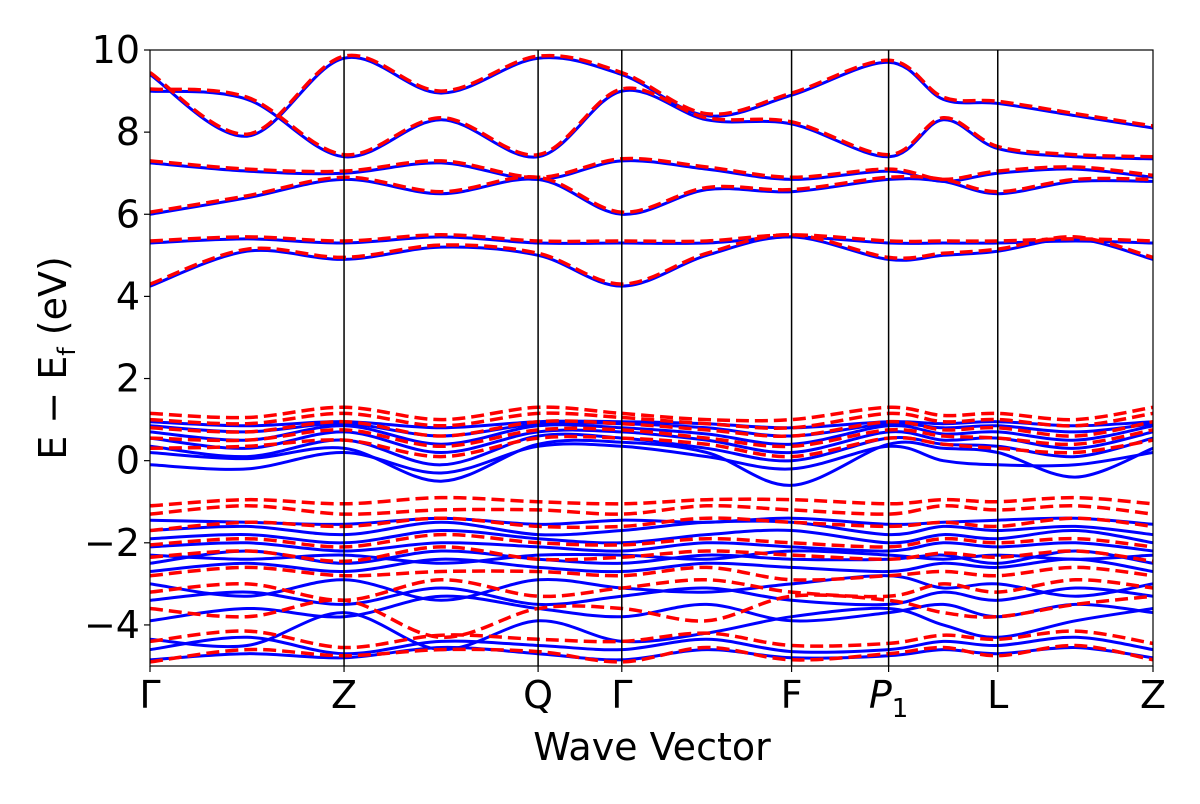  I want to click on x-axis-ticks: Γ Z Q Γ F P1 L Z, so click(652, 695).